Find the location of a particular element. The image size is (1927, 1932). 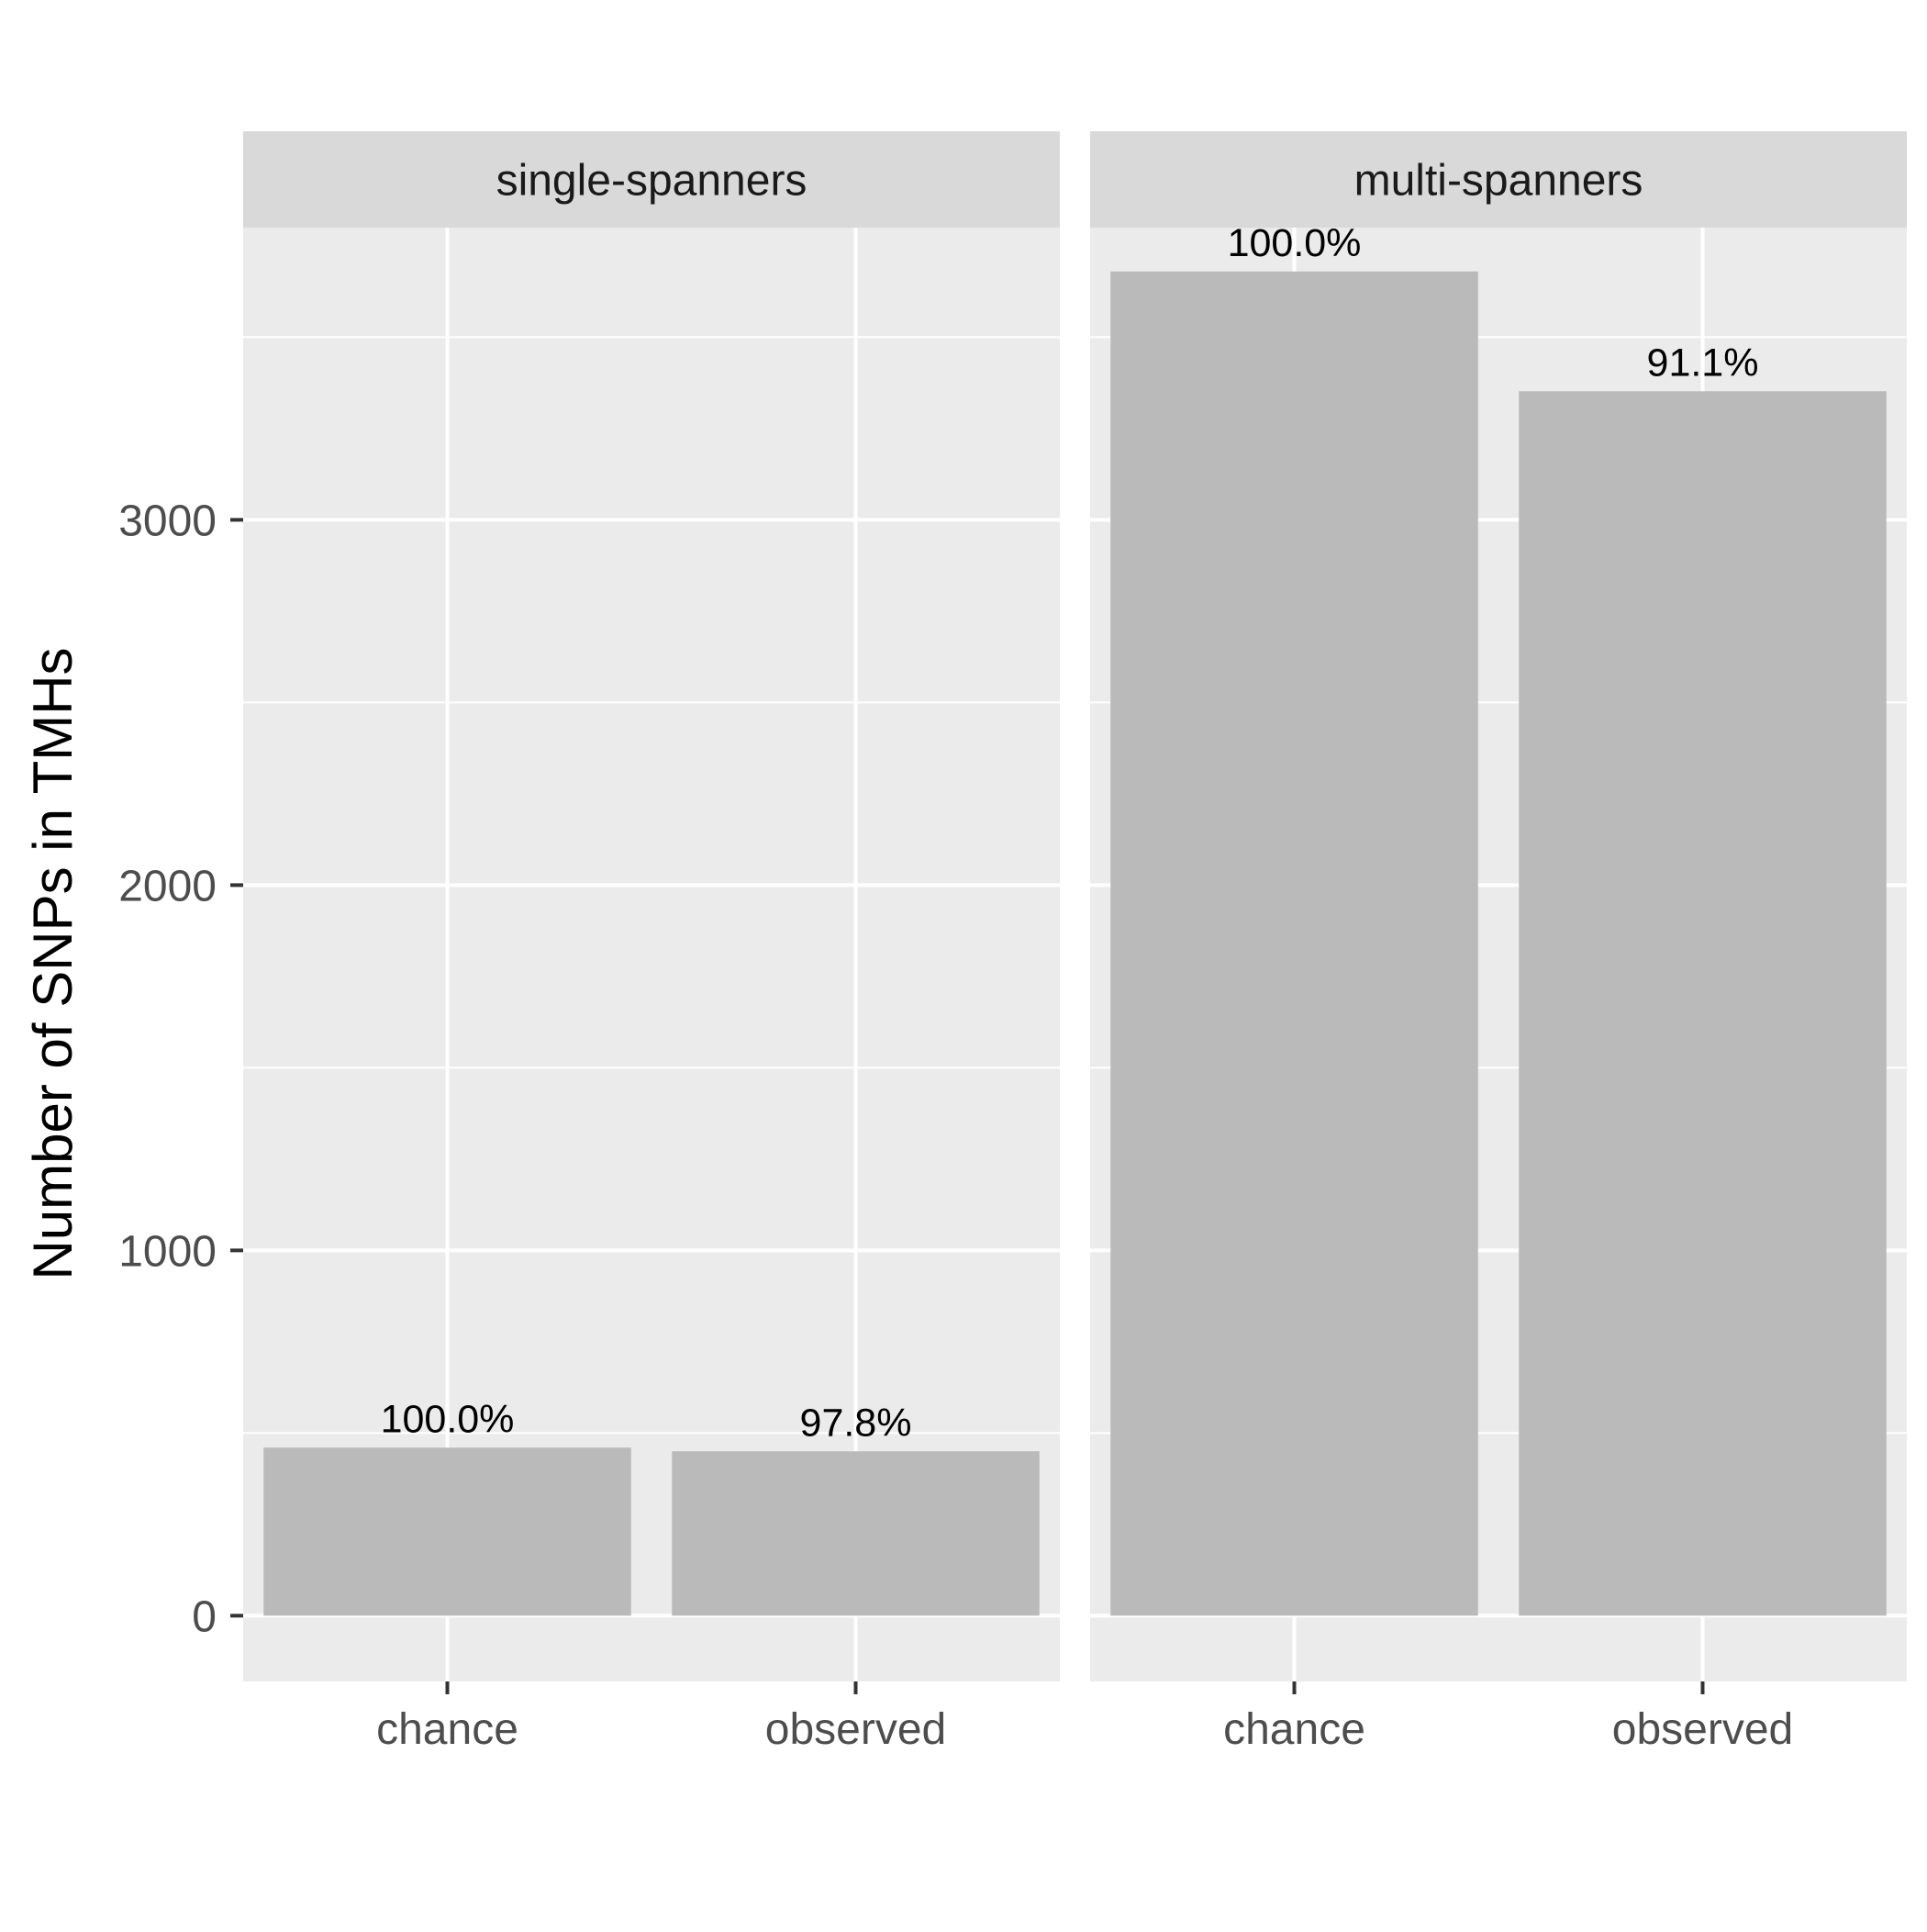

facet-strip-label: multi-spanners is located at coordinates (1498, 181).